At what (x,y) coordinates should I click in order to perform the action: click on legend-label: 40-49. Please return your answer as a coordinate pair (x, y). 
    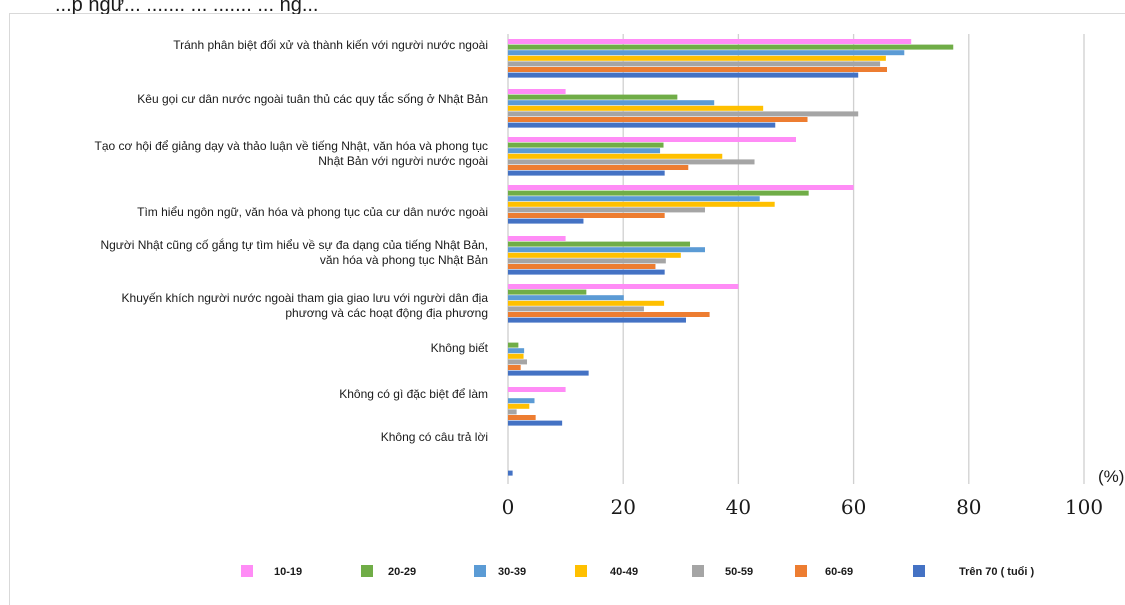
    Looking at the image, I should click on (624, 572).